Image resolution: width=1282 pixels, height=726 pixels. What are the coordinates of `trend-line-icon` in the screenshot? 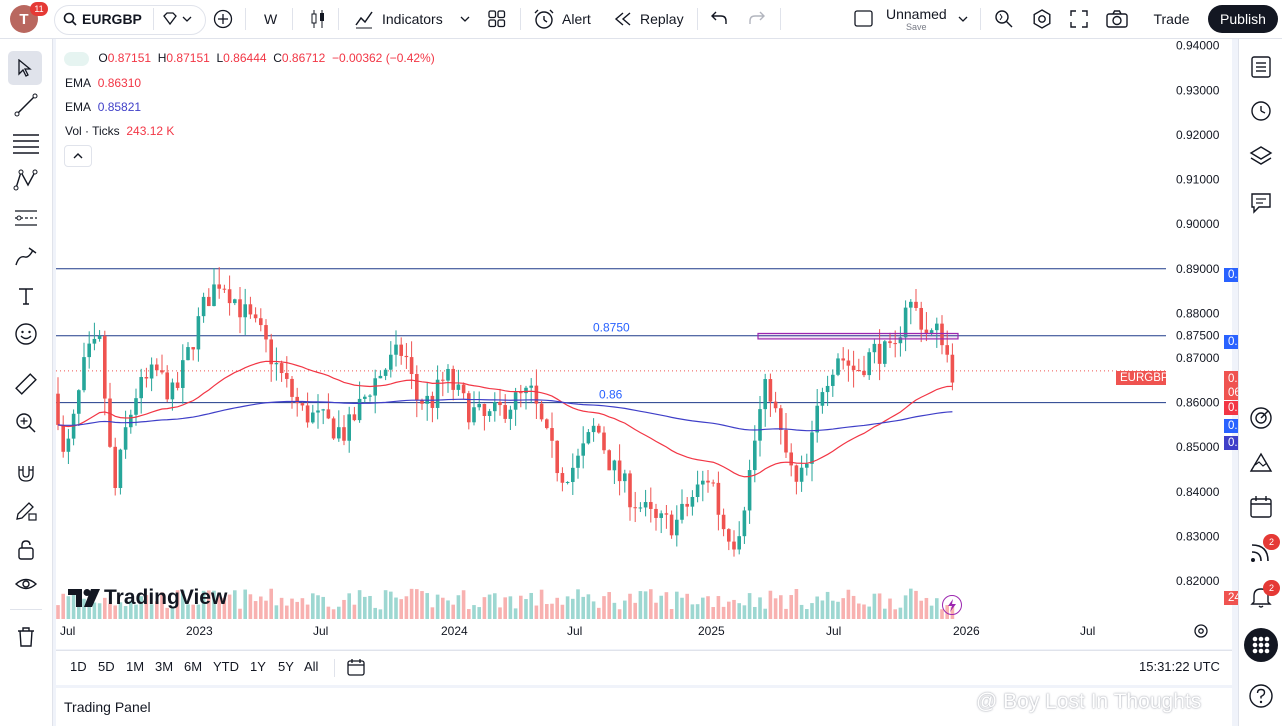 It's located at (26, 105).